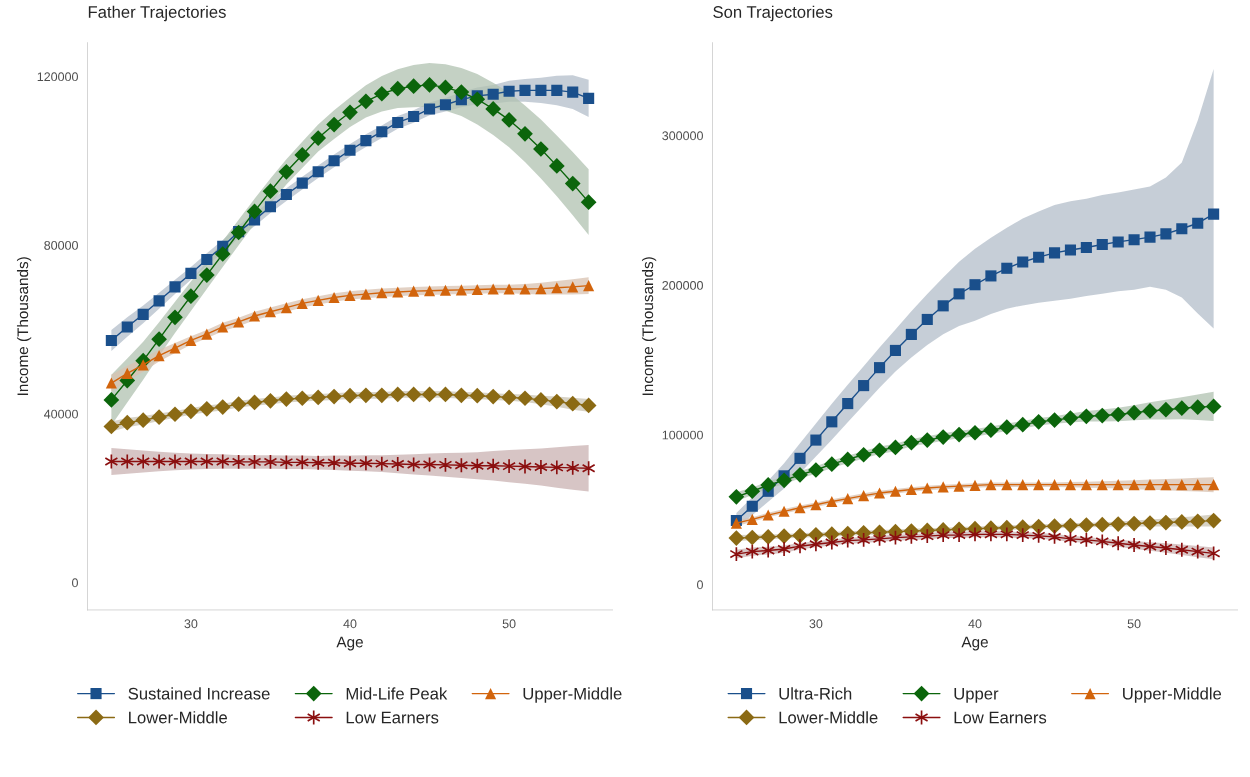 The width and height of the screenshot is (1250, 777). What do you see at coordinates (61, 245) in the screenshot?
I see `y-tick-label: 80000` at bounding box center [61, 245].